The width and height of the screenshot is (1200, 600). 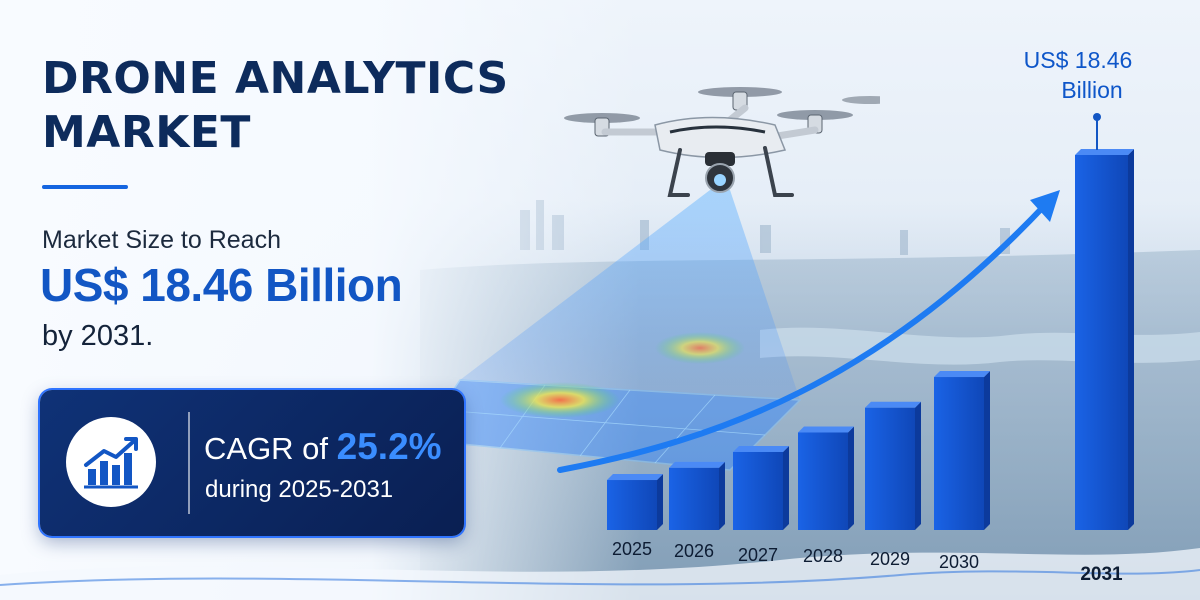 I want to click on year-label-2025: 2025, so click(x=632, y=549).